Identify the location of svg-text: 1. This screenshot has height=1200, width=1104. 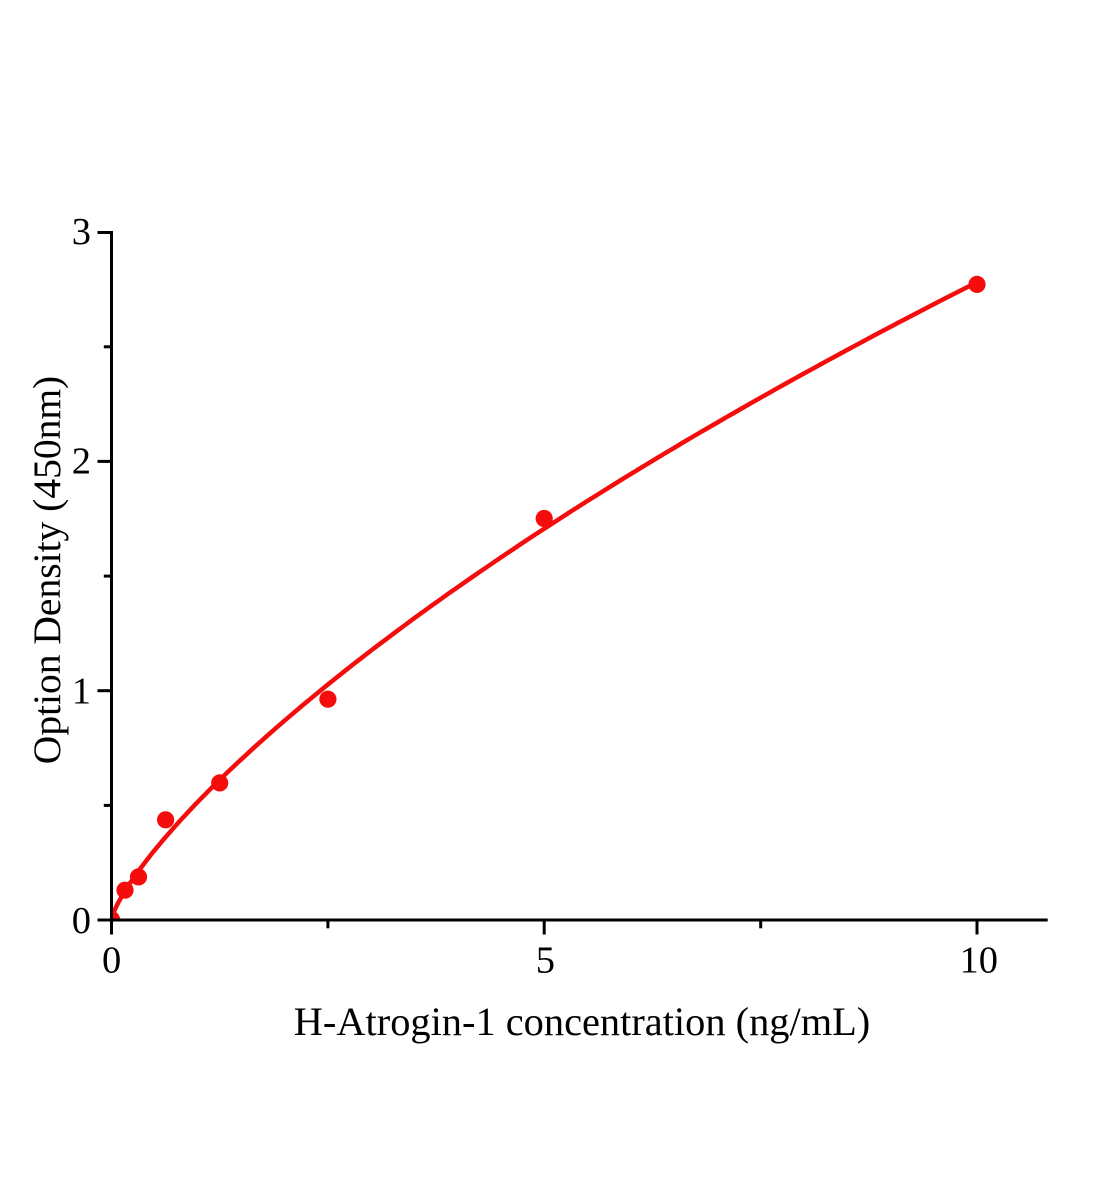
(81, 692).